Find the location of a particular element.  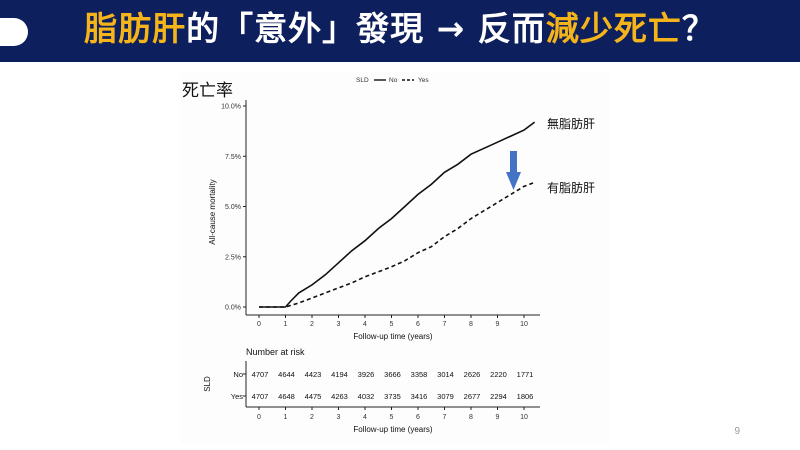

risk-table-ylabel: SLD is located at coordinates (207, 384).